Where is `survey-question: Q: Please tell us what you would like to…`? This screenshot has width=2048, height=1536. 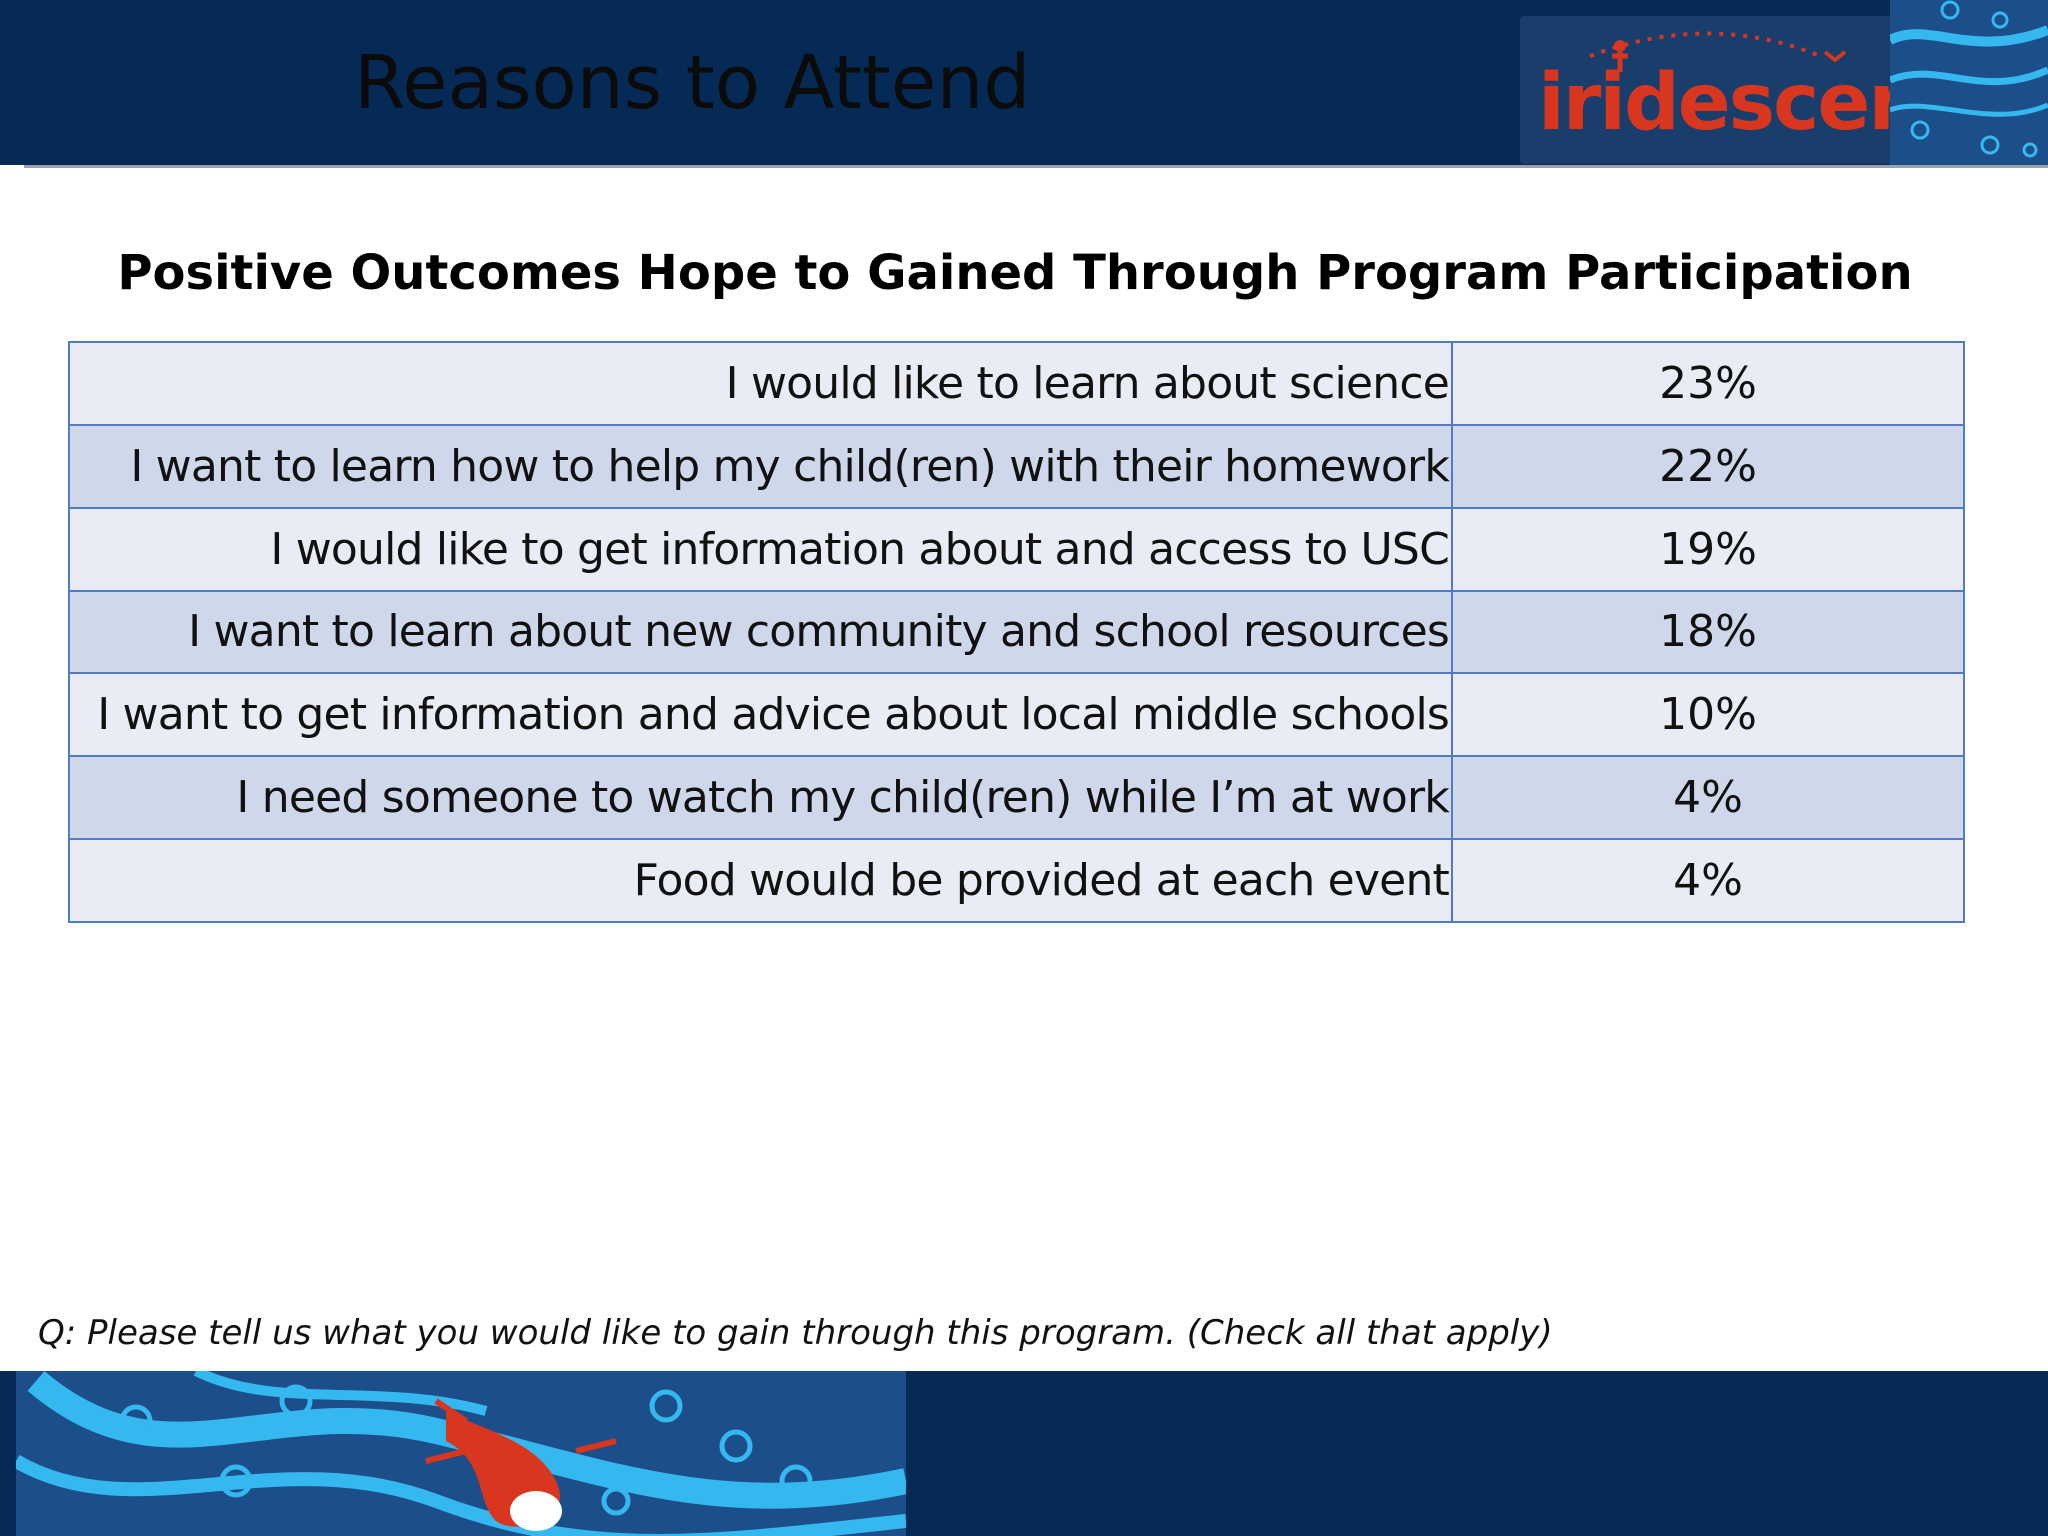 survey-question: Q: Please tell us what you would like to… is located at coordinates (795, 1333).